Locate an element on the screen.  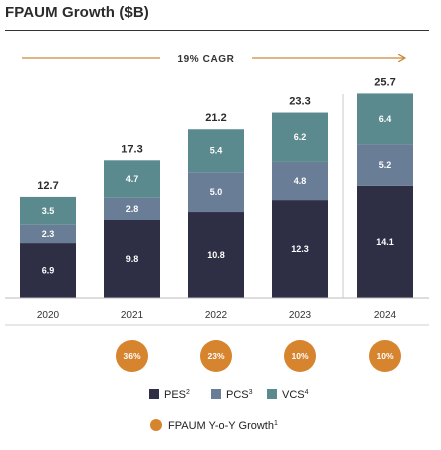
legend-text-pes: PES is located at coordinates (175, 395).